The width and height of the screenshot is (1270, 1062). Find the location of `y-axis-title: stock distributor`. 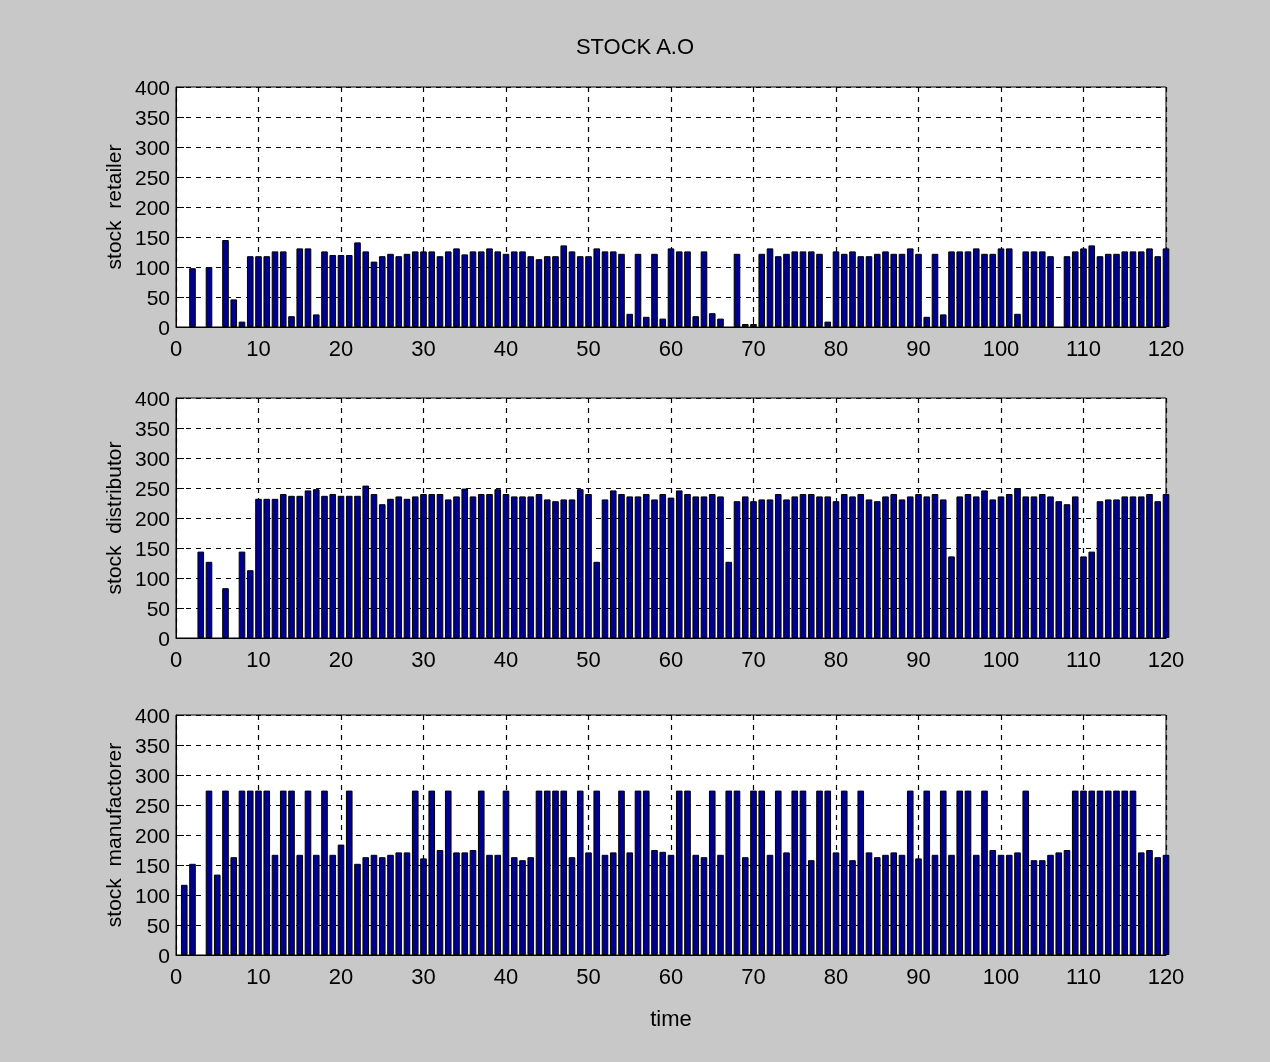

y-axis-title: stock distributor is located at coordinates (114, 518).